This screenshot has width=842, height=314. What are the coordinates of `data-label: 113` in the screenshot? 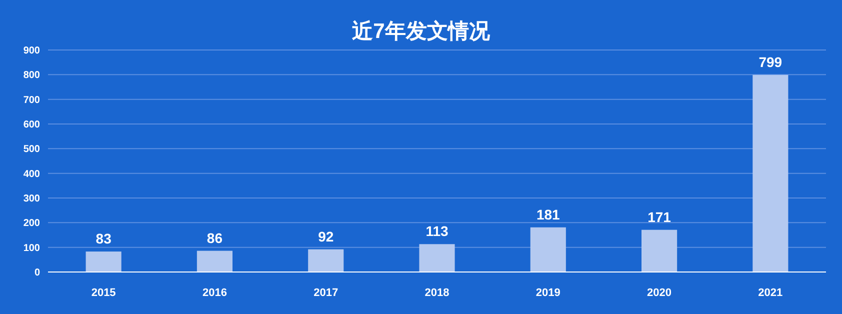 It's located at (437, 231).